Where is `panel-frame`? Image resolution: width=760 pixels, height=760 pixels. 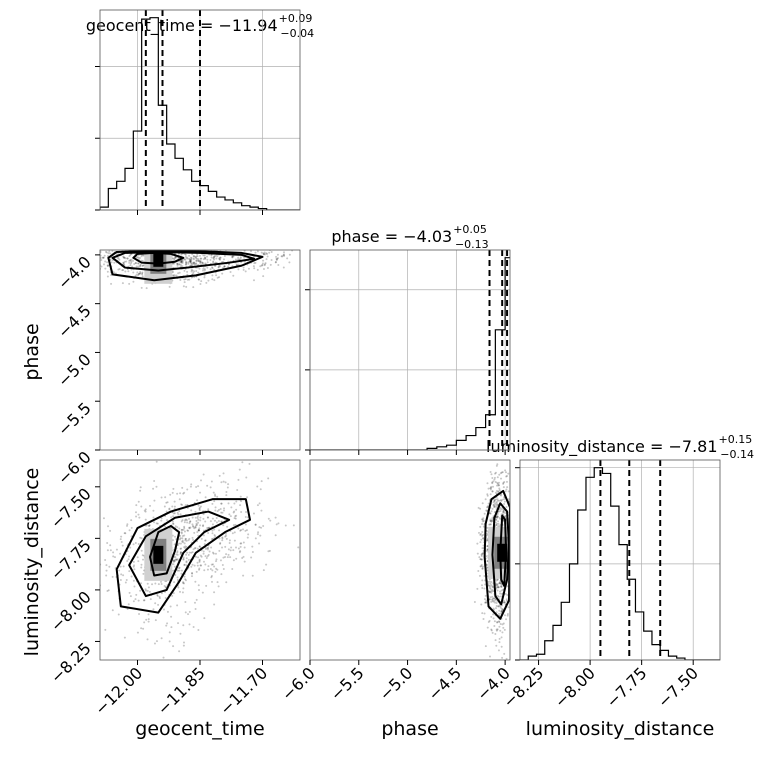 panel-frame is located at coordinates (620, 560).